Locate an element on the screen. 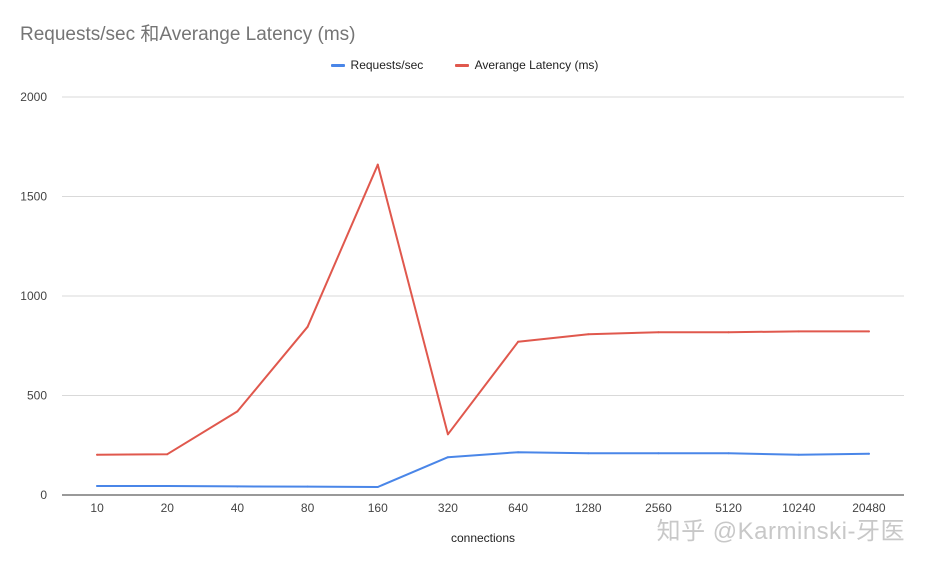  y-tick-label: 1500 is located at coordinates (33, 197).